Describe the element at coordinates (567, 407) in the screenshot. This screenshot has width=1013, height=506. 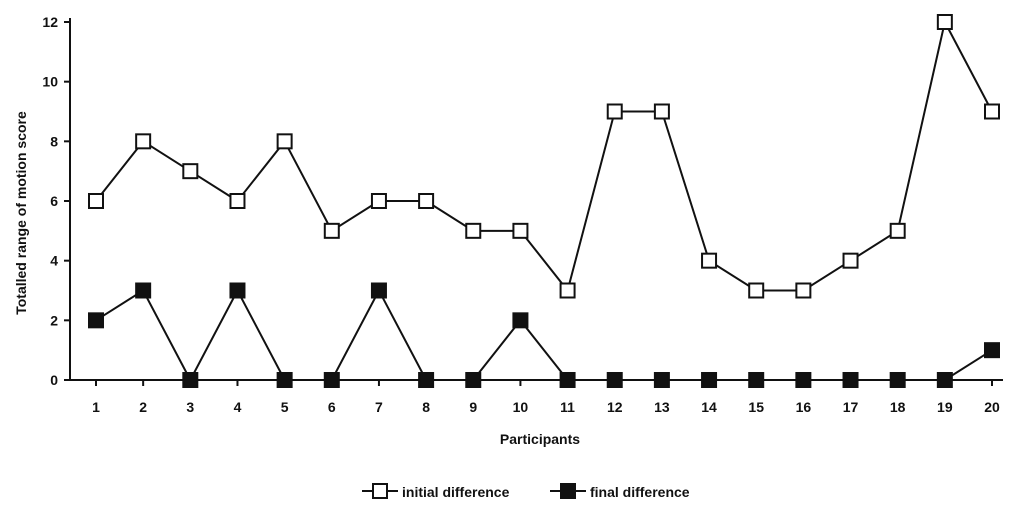
I see `x-tick-label: 11` at that location.